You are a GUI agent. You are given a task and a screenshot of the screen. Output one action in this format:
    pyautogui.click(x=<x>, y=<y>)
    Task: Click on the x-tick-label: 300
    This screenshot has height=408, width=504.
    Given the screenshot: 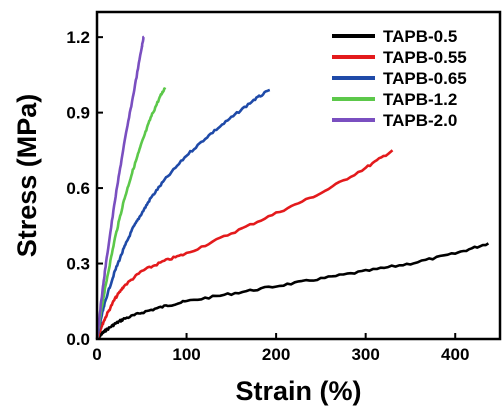 What is the action you would take?
    pyautogui.click(x=365, y=354)
    